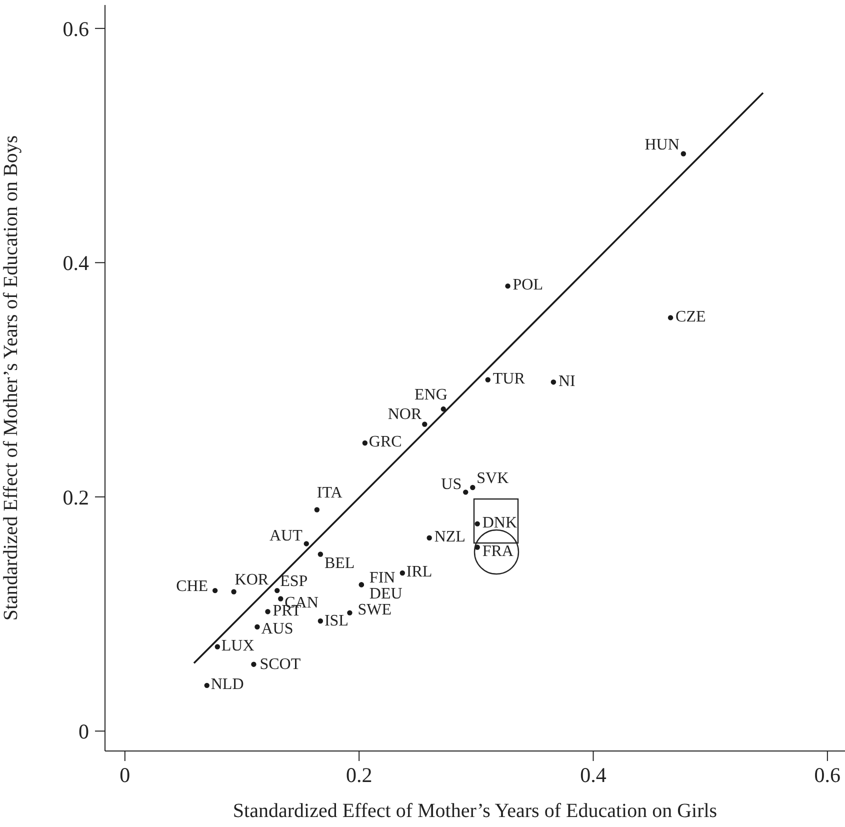  I want to click on annotation: ESP, so click(294, 581).